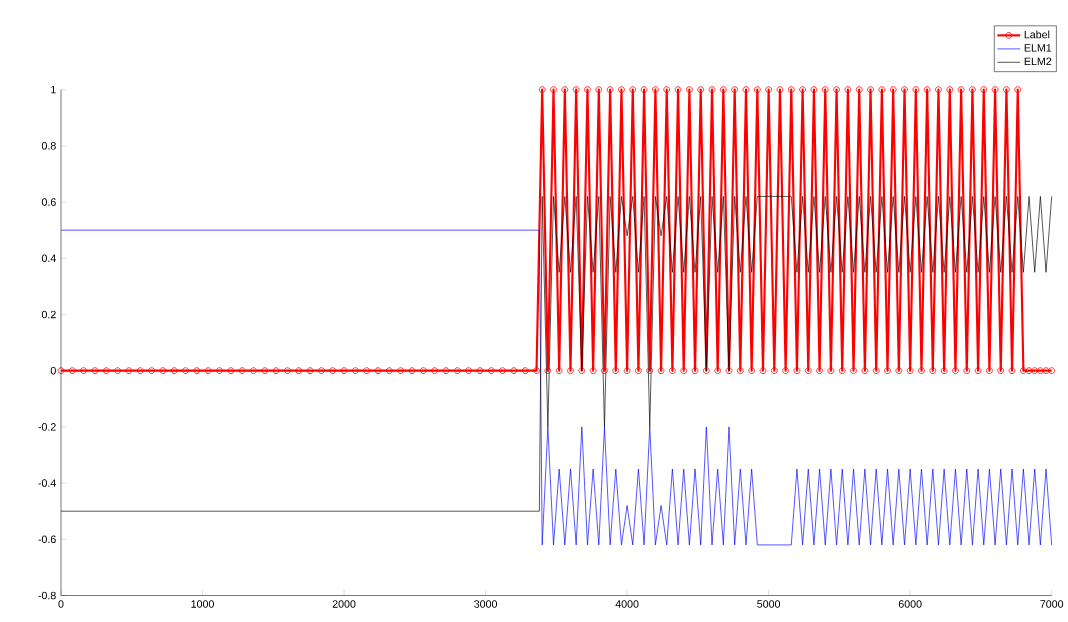 The height and width of the screenshot is (622, 1068). Describe the element at coordinates (769, 603) in the screenshot. I see `x-tick-label: 5000` at that location.